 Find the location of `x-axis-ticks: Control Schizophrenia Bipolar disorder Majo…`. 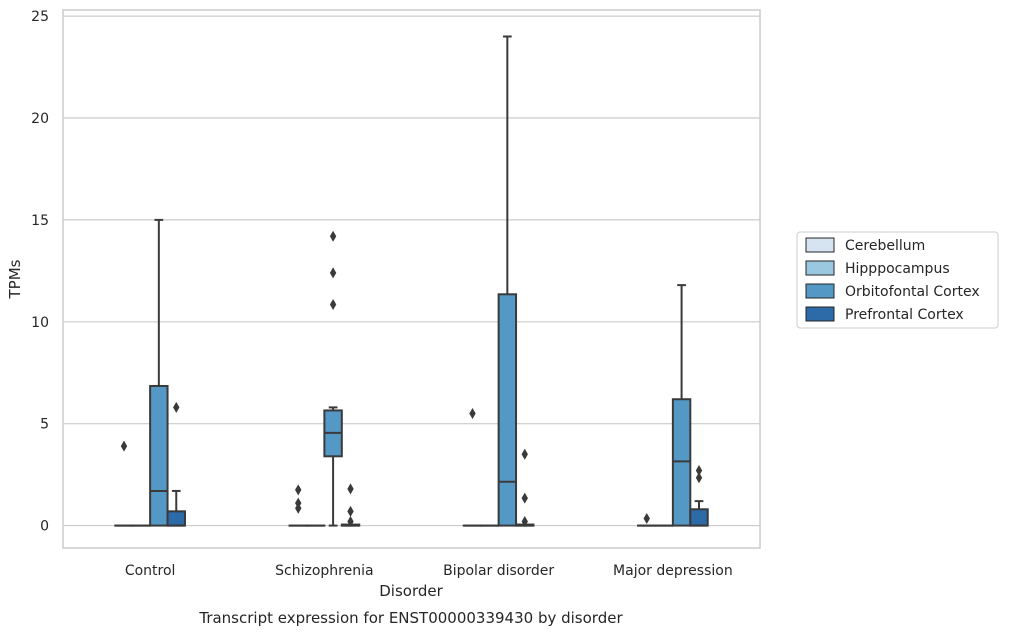

x-axis-ticks: Control Schizophrenia Bipolar disorder Majo… is located at coordinates (429, 571).